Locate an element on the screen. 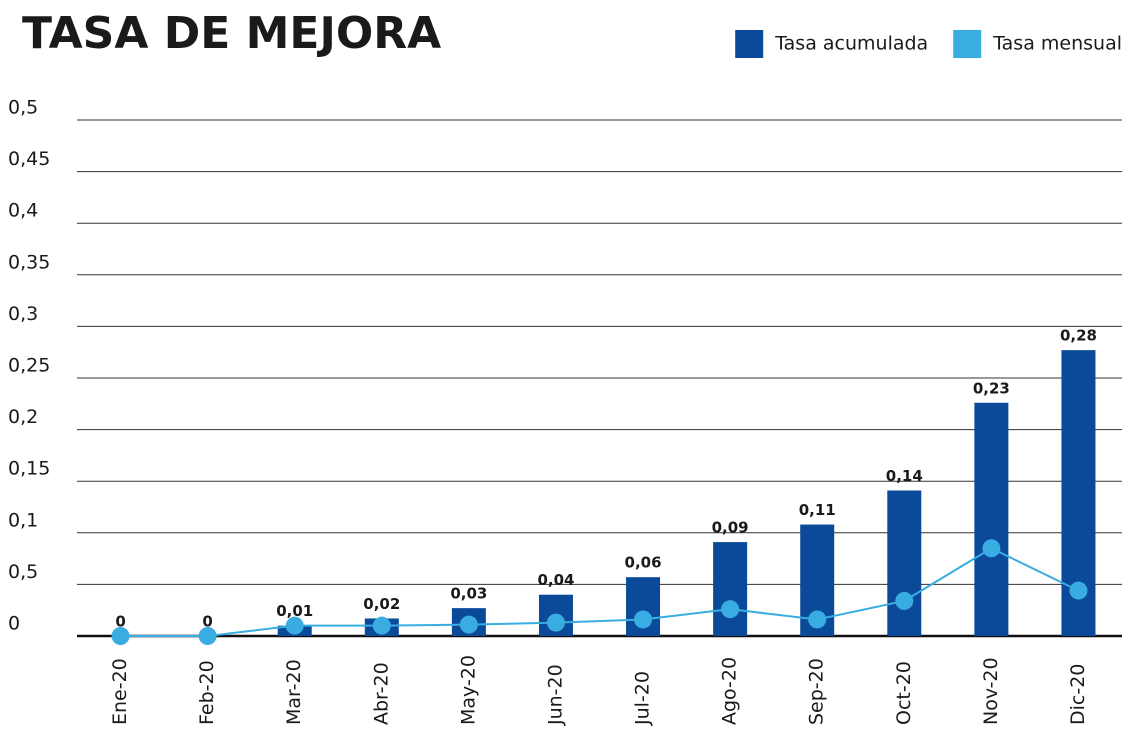 Image resolution: width=1130 pixels, height=729 pixels. value-label: 0,23 is located at coordinates (991, 388).